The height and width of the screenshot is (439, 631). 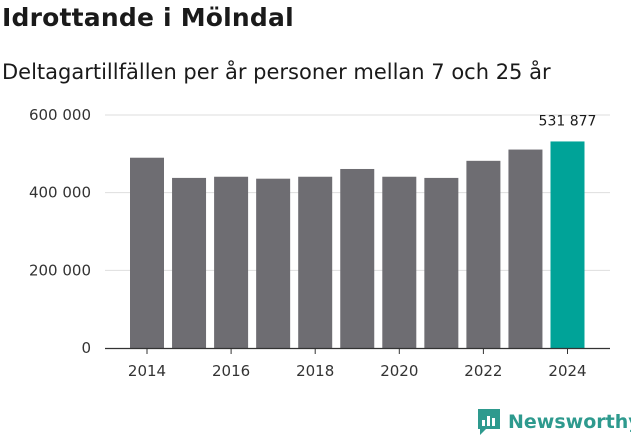 I want to click on bar-2017, so click(x=273, y=263).